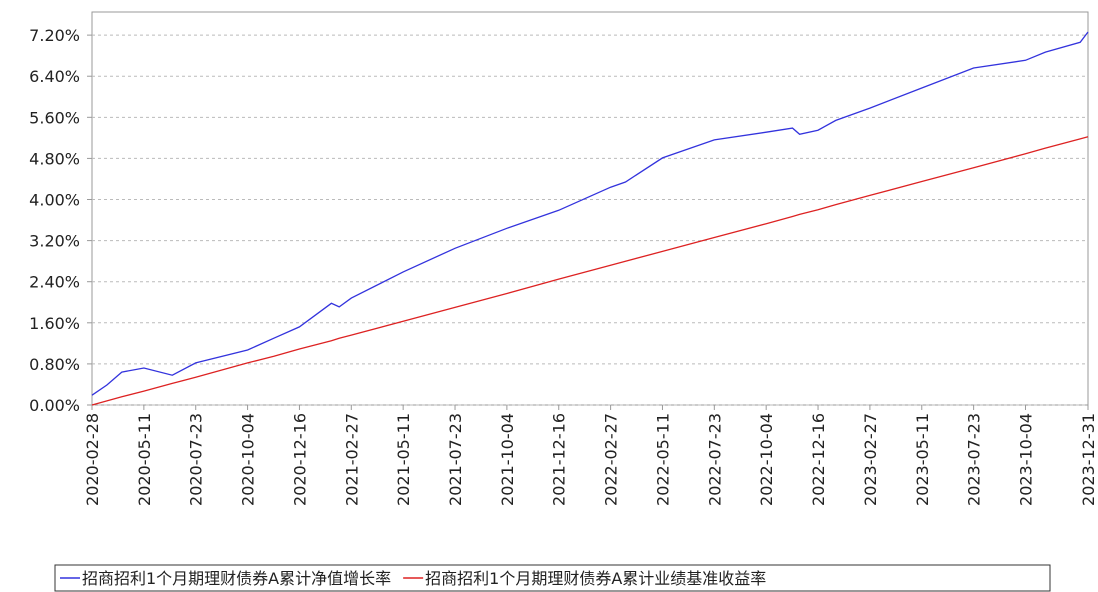  Describe the element at coordinates (299, 459) in the screenshot. I see `x-tick-label: 2020-12-16` at that location.